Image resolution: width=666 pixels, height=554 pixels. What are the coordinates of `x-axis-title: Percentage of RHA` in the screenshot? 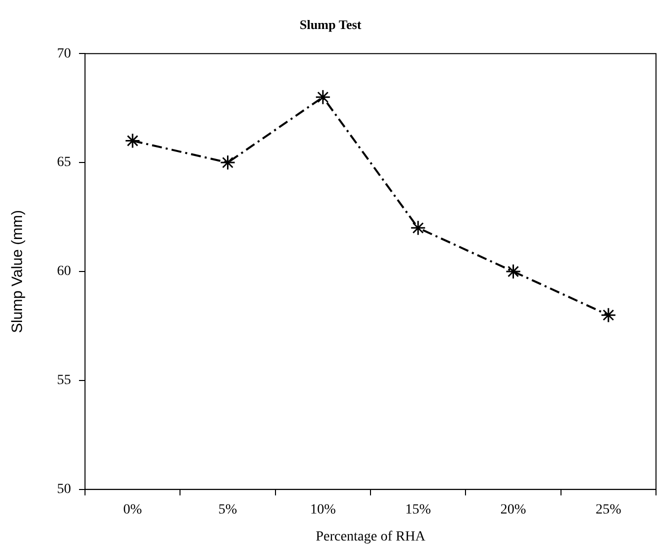 It's located at (371, 536).